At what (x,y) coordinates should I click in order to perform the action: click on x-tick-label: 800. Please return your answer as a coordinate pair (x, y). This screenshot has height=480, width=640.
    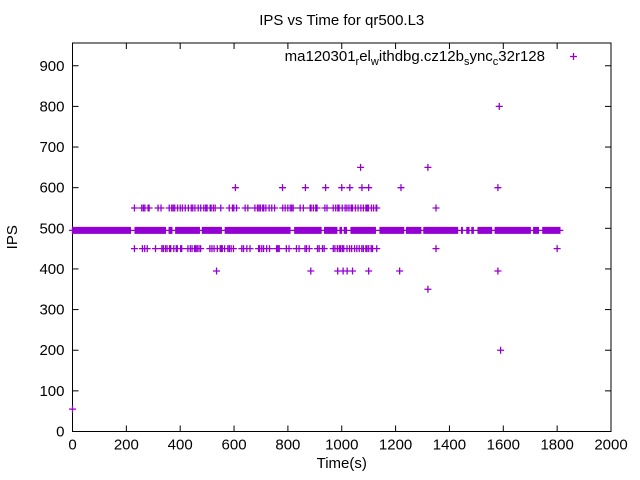
    Looking at the image, I should click on (287, 445).